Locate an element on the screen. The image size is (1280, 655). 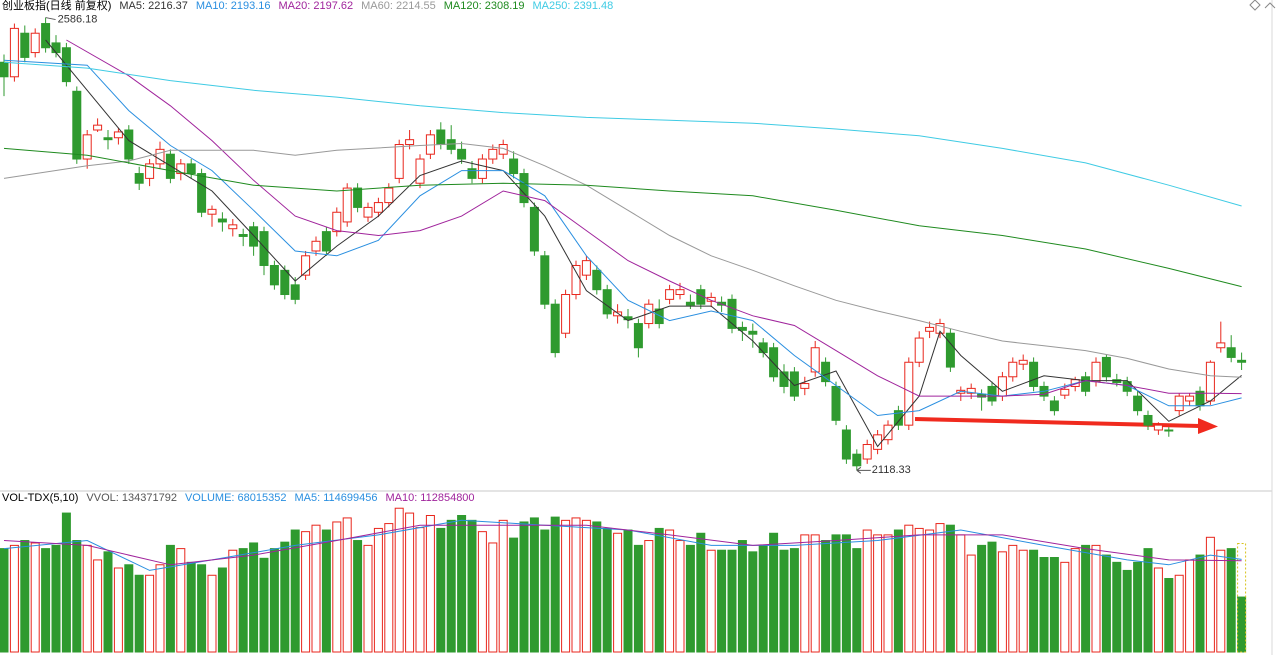
vvol-legend: VVOL: 134371792 is located at coordinates (131, 498).